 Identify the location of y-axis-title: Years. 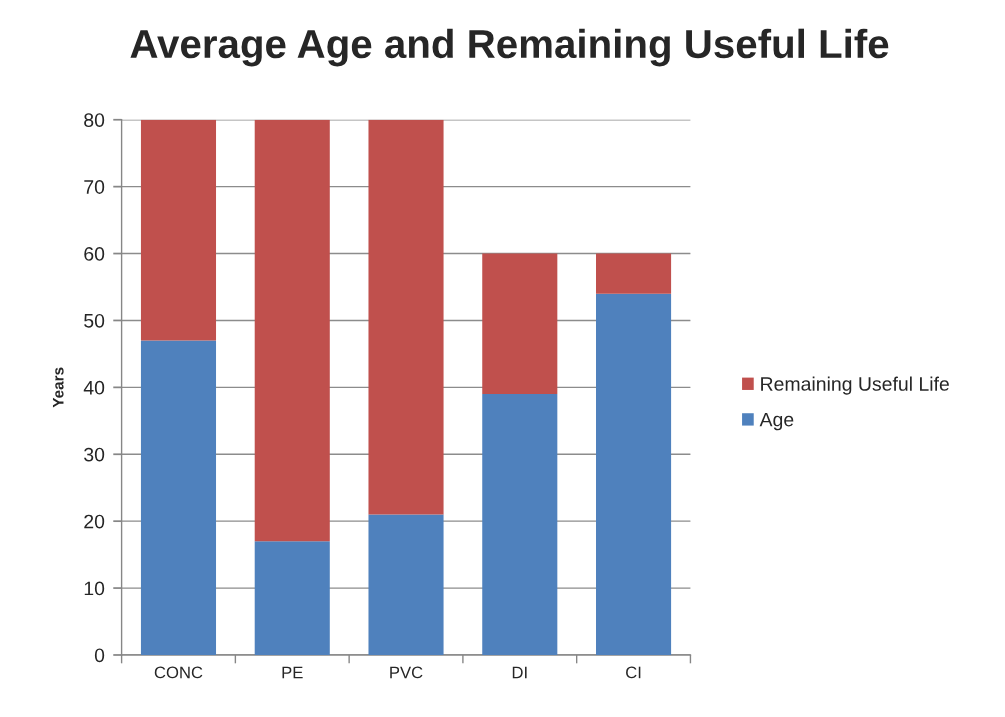
(58, 387).